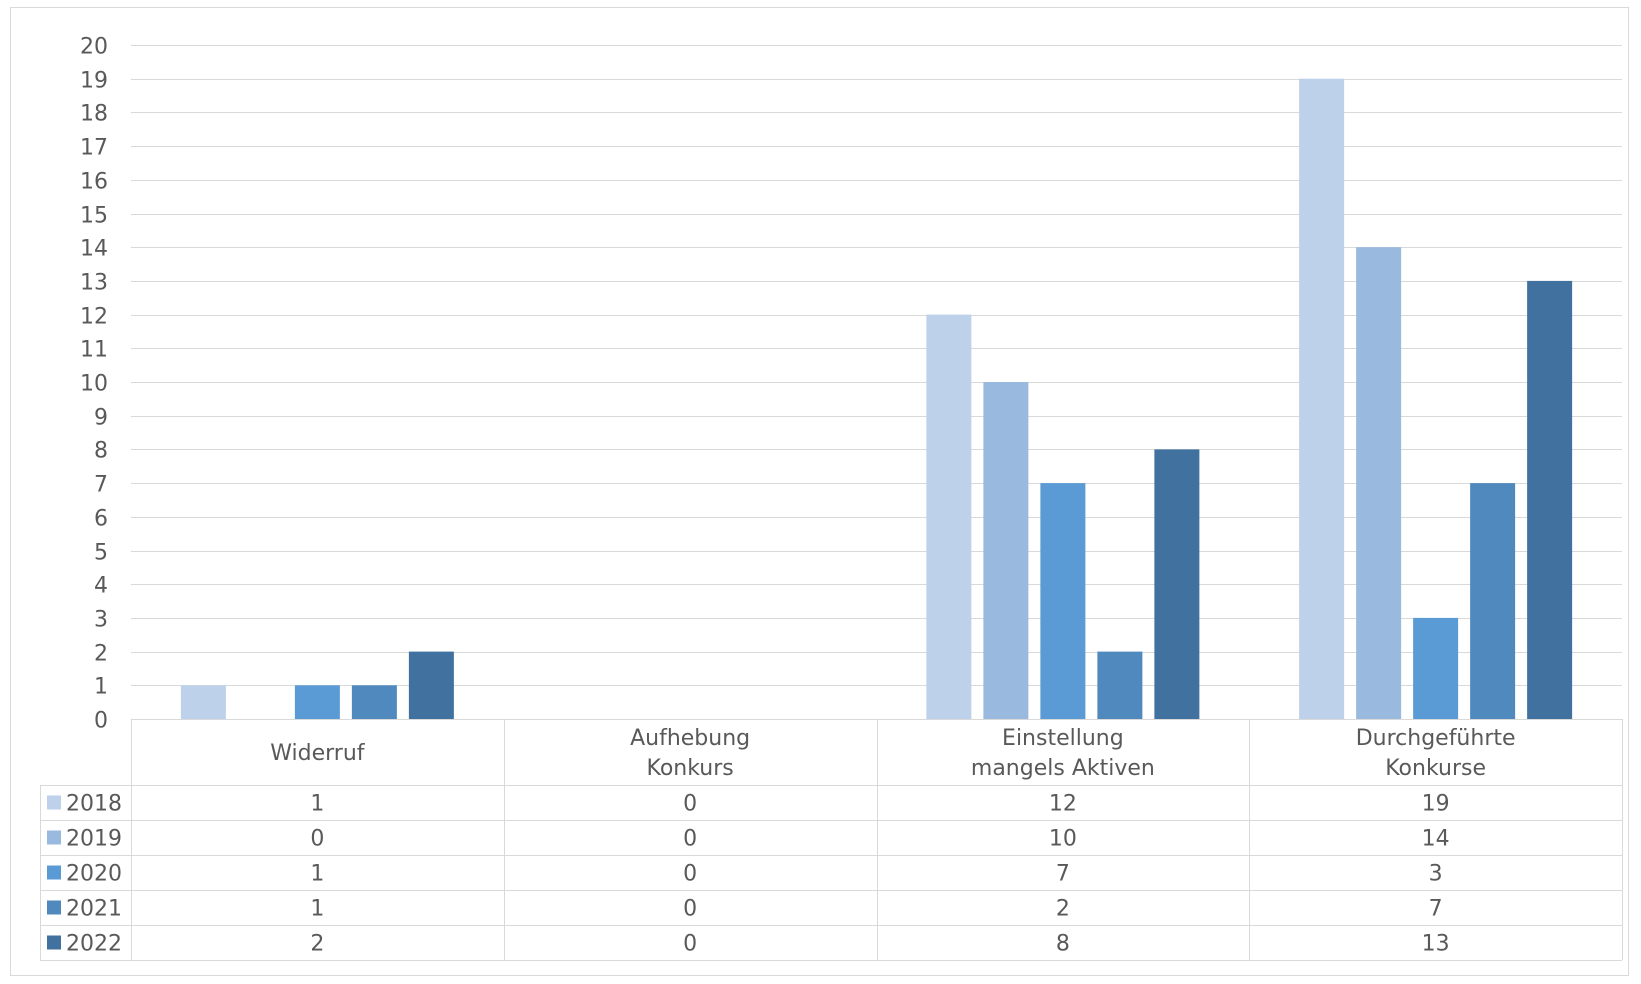 The width and height of the screenshot is (1641, 984). Describe the element at coordinates (690, 738) in the screenshot. I see `category-label-line: Aufhebung` at that location.